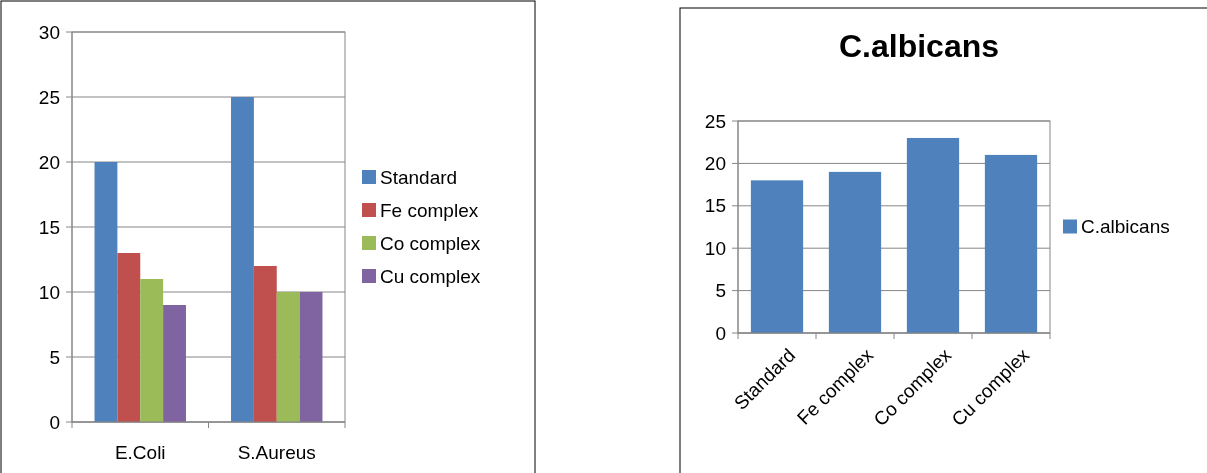 The width and height of the screenshot is (1207, 473). What do you see at coordinates (430, 243) in the screenshot?
I see `legend-label: Co complex` at bounding box center [430, 243].